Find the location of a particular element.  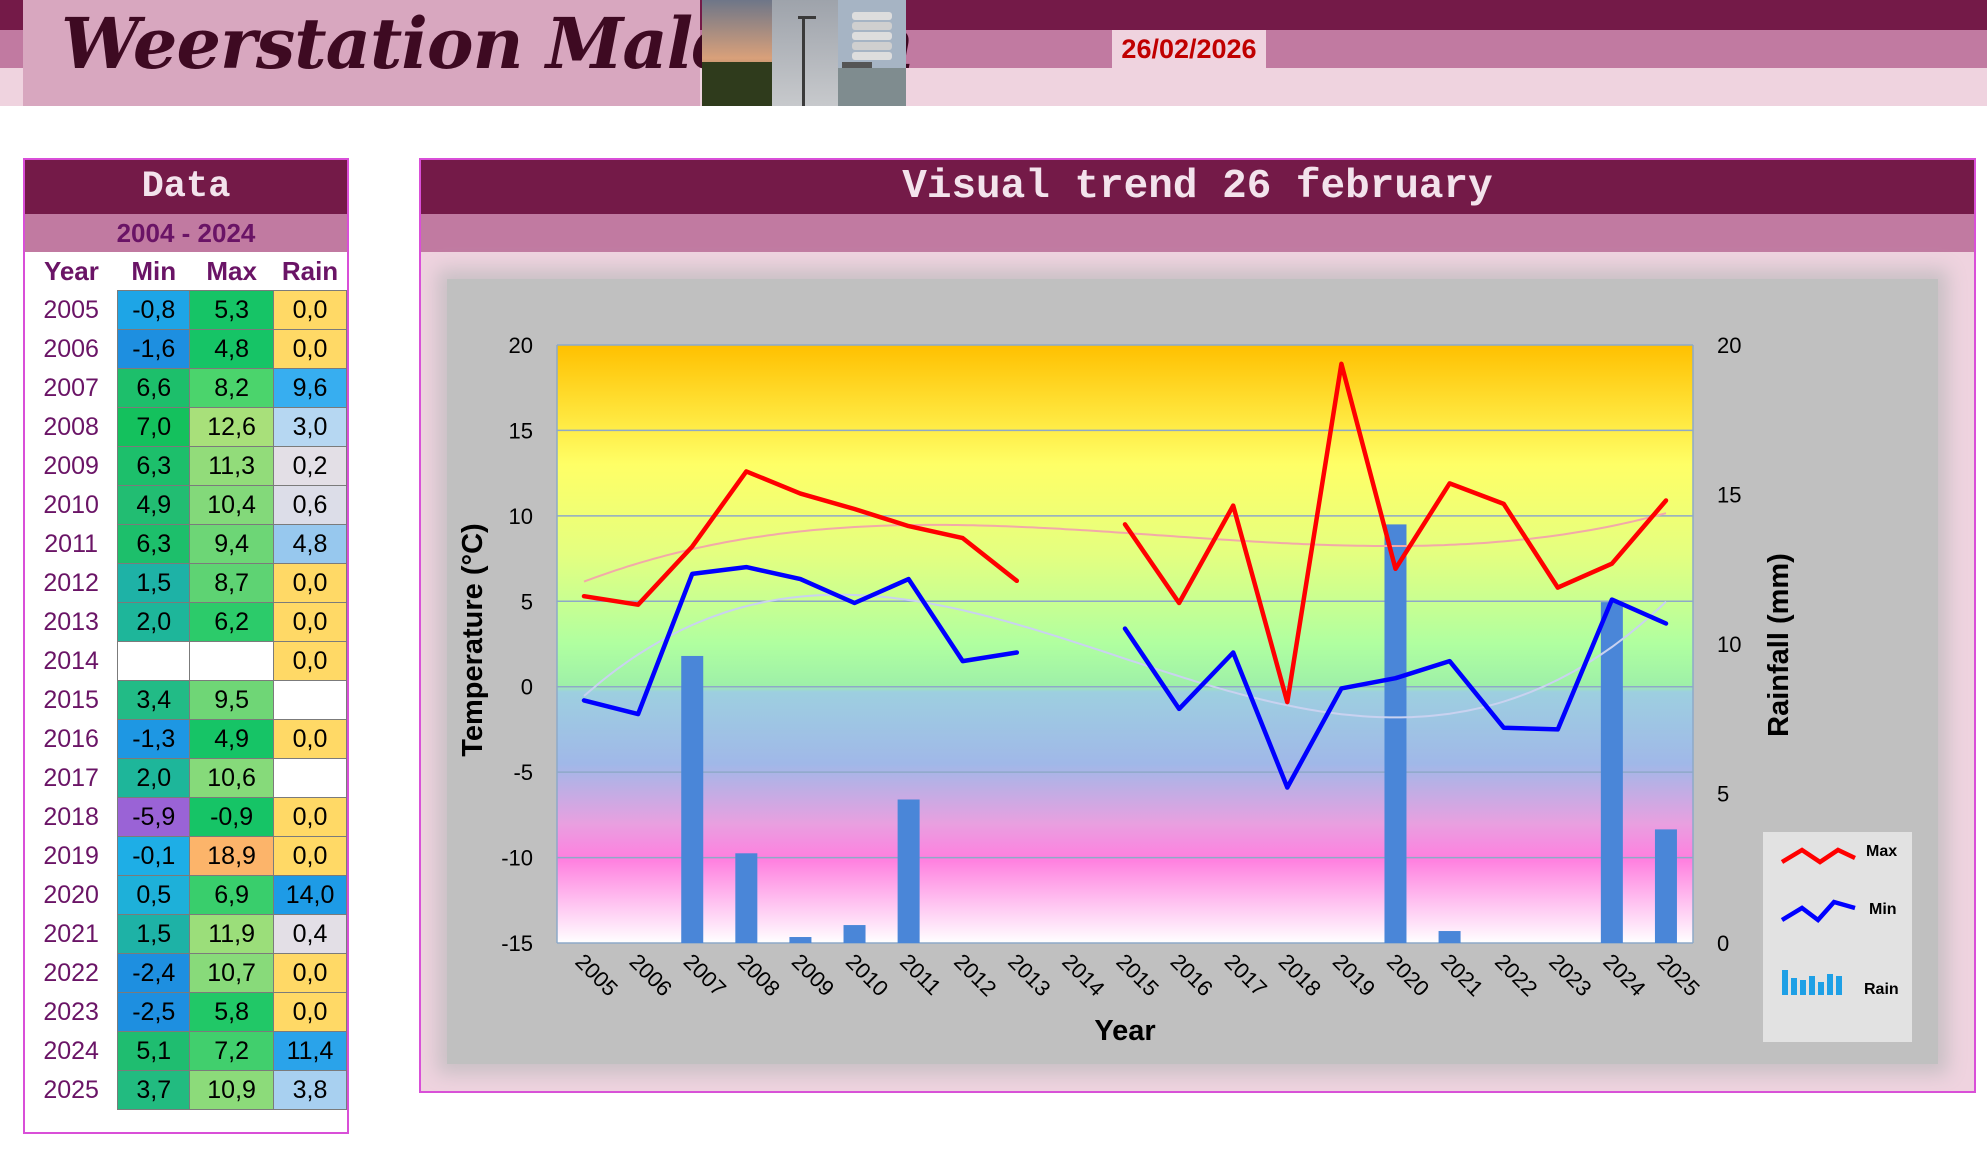

table-row: 2012 1,5 8,7 0,0 is located at coordinates (186, 583).